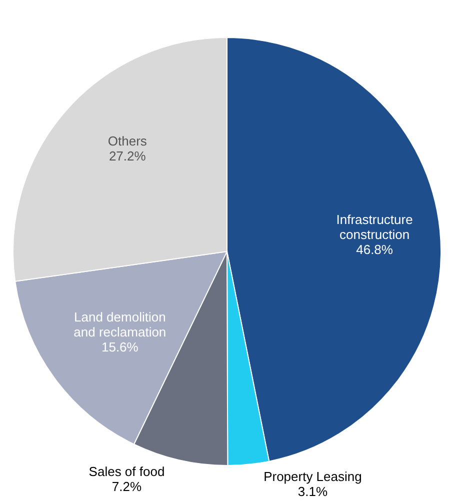 The width and height of the screenshot is (454, 503). I want to click on data-label: 46.8%, so click(375, 250).